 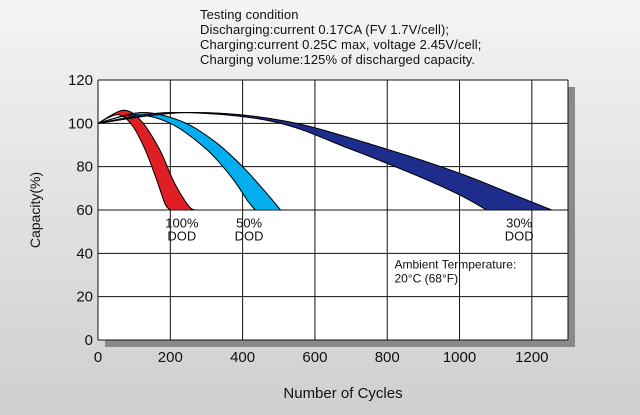 What do you see at coordinates (249, 14) in the screenshot?
I see `testing-condition-heading: Testing condition` at bounding box center [249, 14].